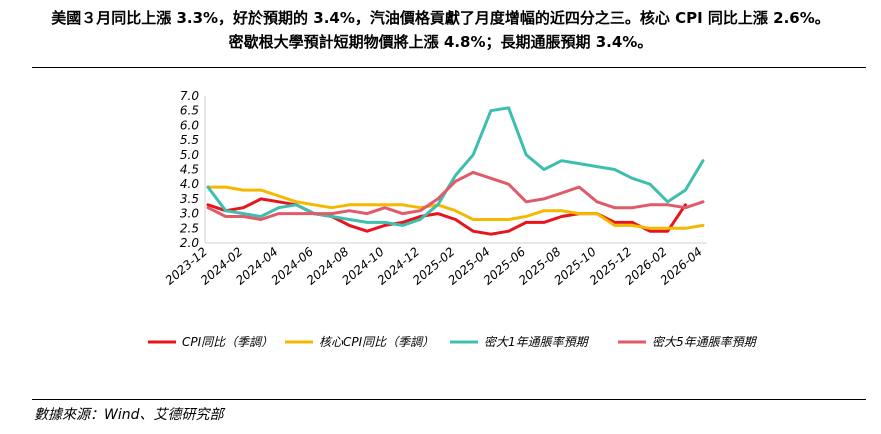  What do you see at coordinates (189, 125) in the screenshot?
I see `y-tick-label: 6.0` at bounding box center [189, 125].